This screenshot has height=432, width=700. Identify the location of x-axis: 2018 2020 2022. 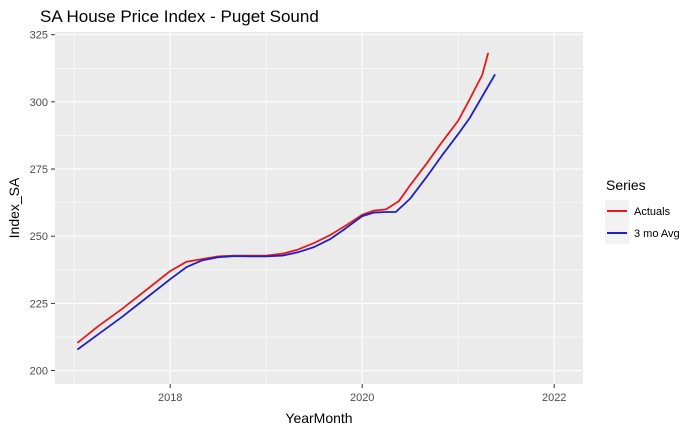
(362, 394).